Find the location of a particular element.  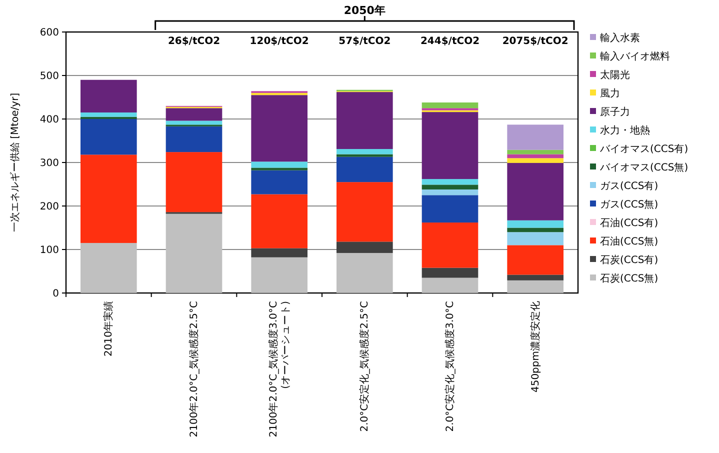

legend-label: 太陽光 is located at coordinates (615, 75).